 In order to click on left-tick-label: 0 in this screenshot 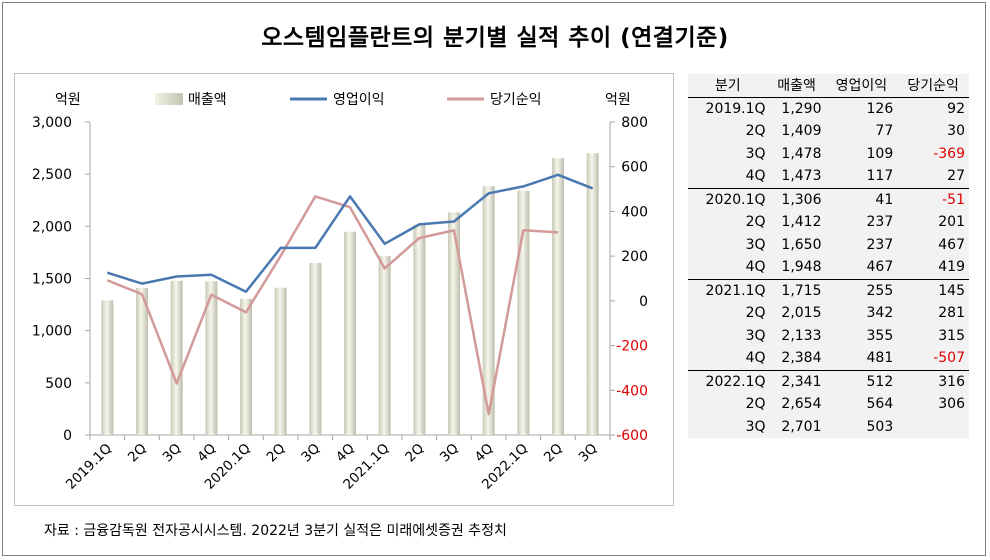, I will do `click(67, 436)`.